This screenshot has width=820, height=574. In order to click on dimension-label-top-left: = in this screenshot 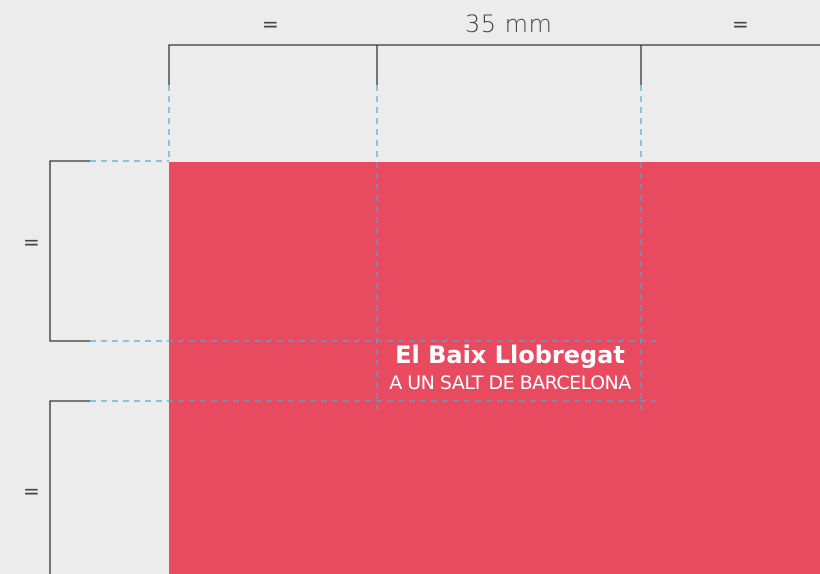, I will do `click(270, 24)`.